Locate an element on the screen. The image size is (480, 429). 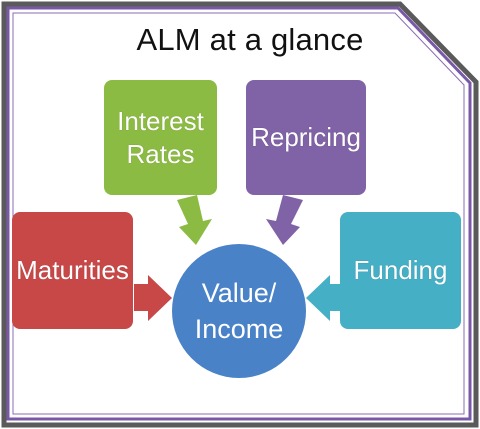
maturities-label: Maturities is located at coordinates (72, 270).